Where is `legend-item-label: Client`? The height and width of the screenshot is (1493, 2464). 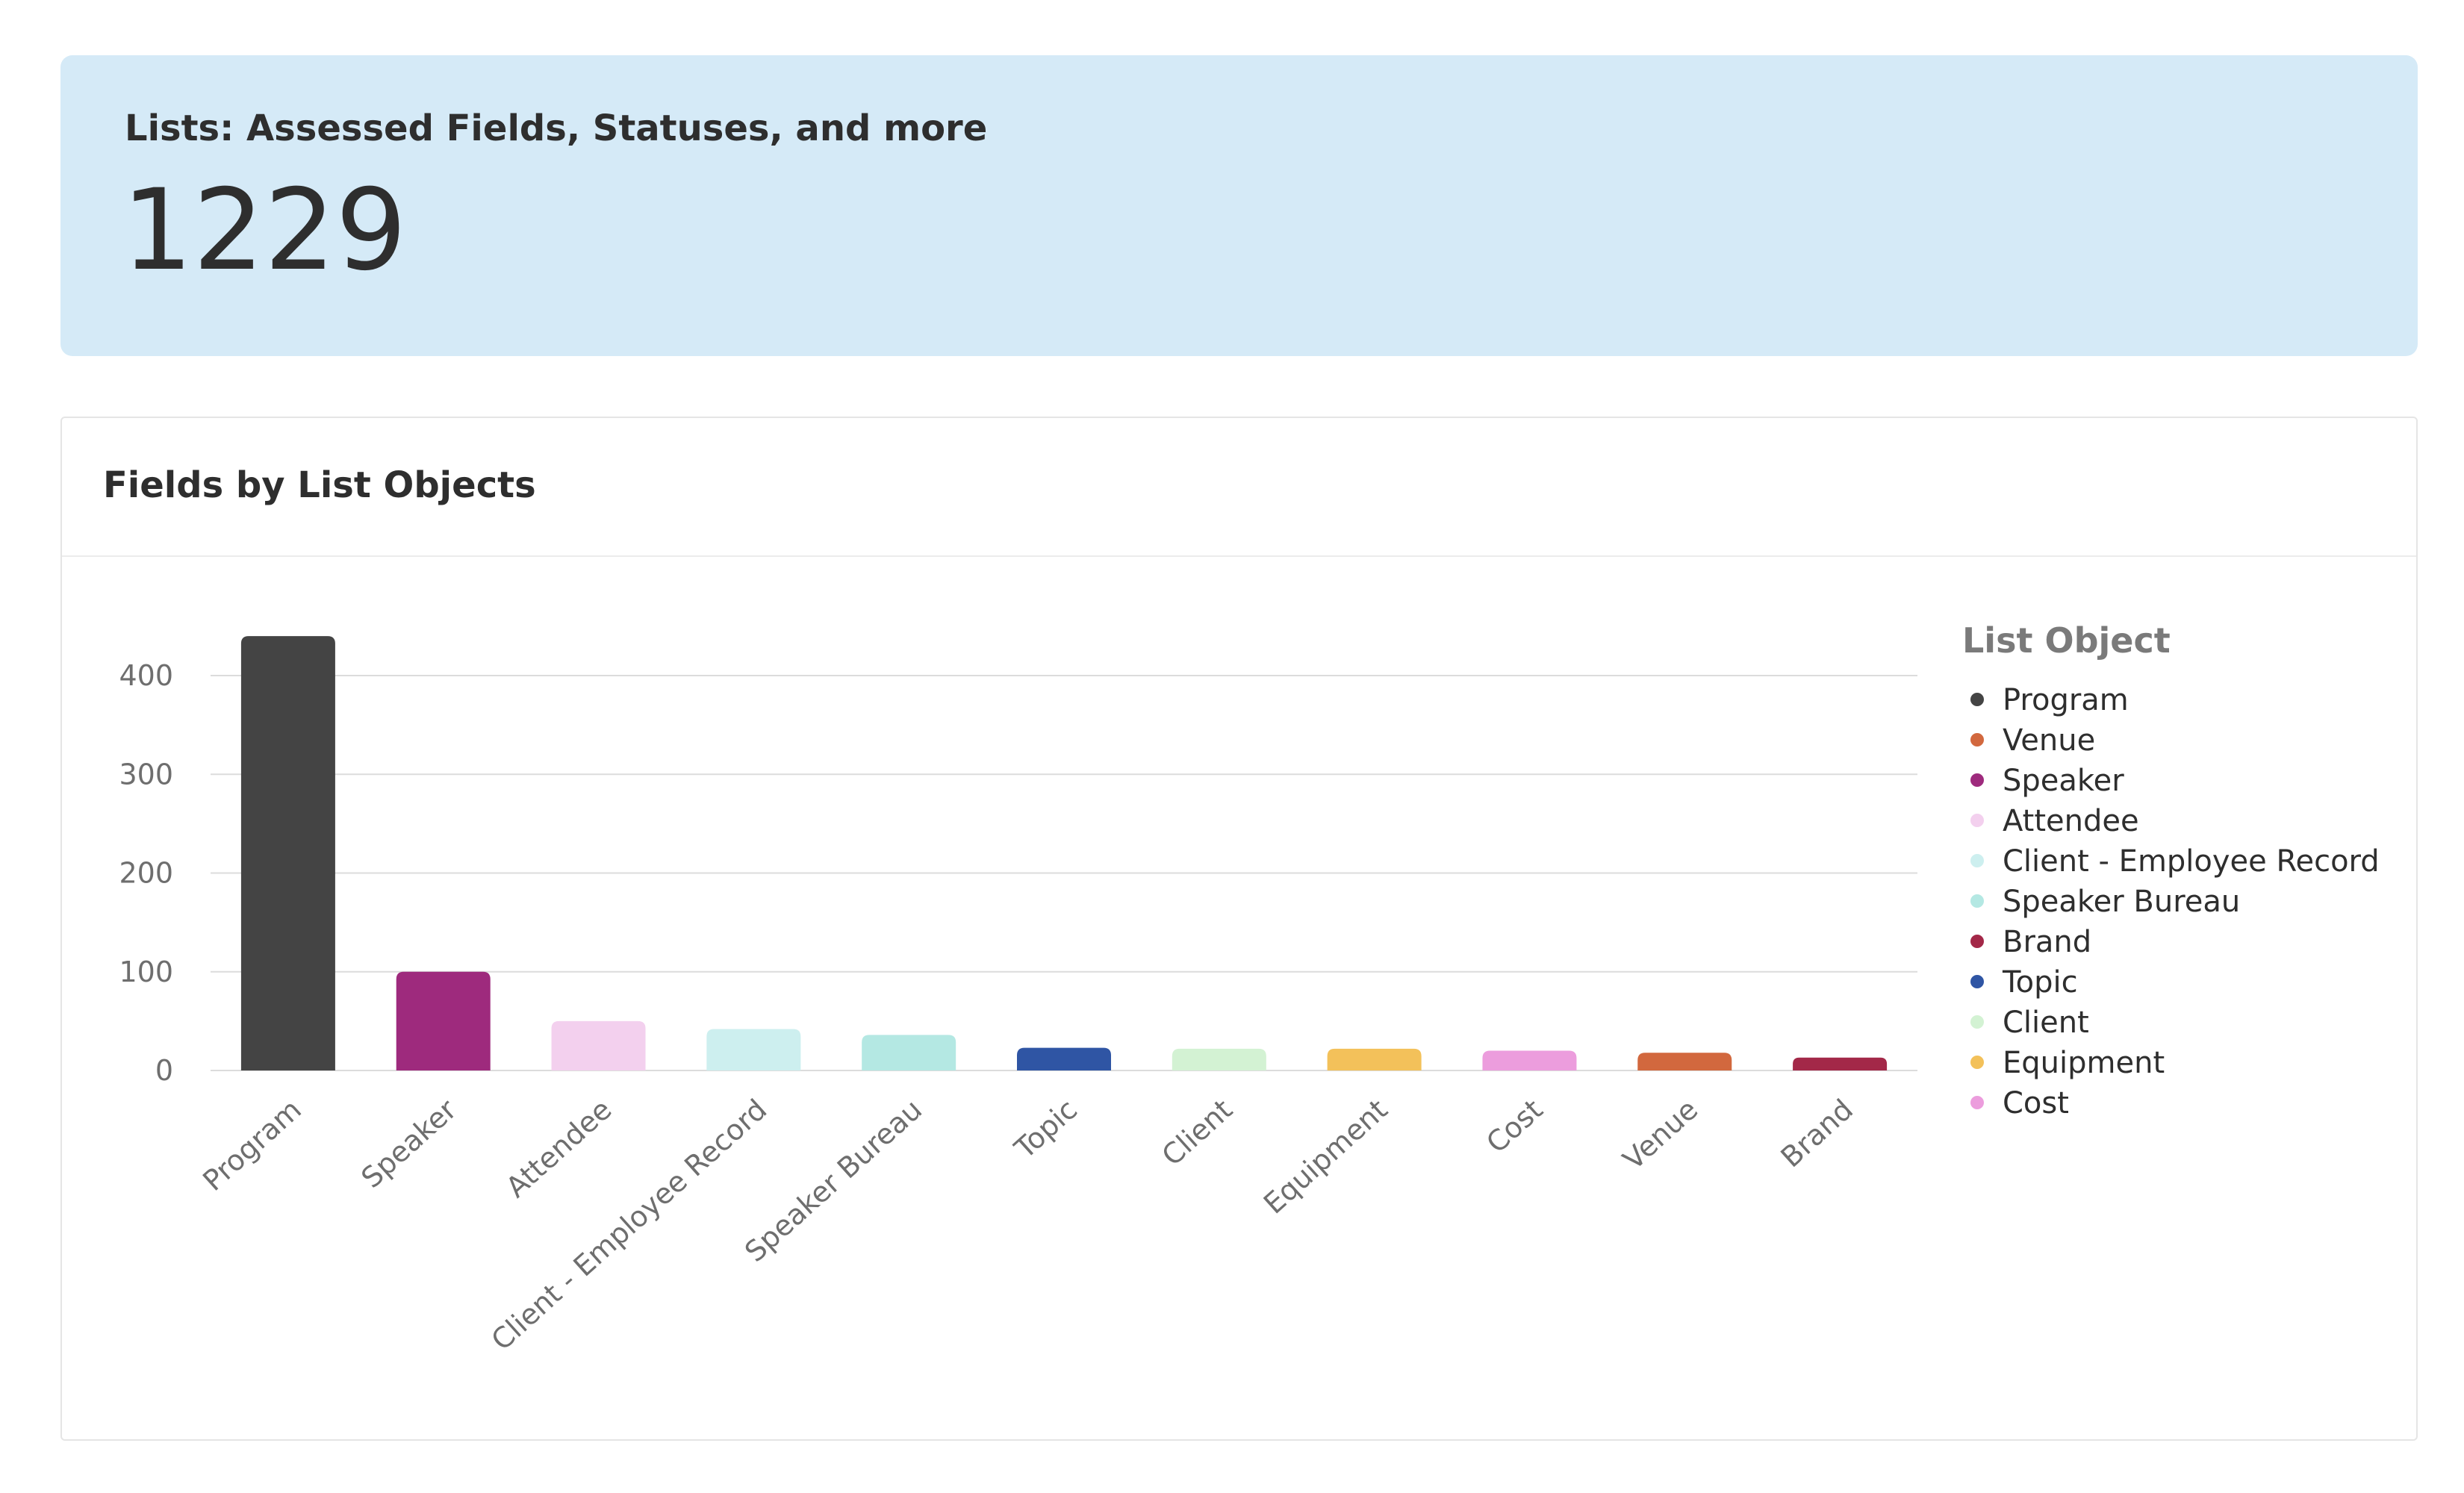 legend-item-label: Client is located at coordinates (2046, 1023).